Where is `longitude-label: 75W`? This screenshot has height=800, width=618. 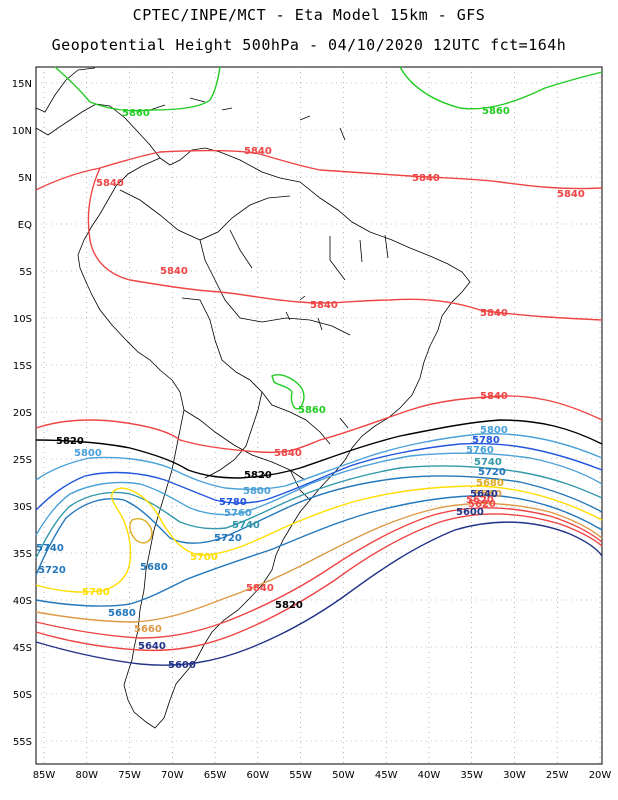 longitude-label: 75W is located at coordinates (129, 775).